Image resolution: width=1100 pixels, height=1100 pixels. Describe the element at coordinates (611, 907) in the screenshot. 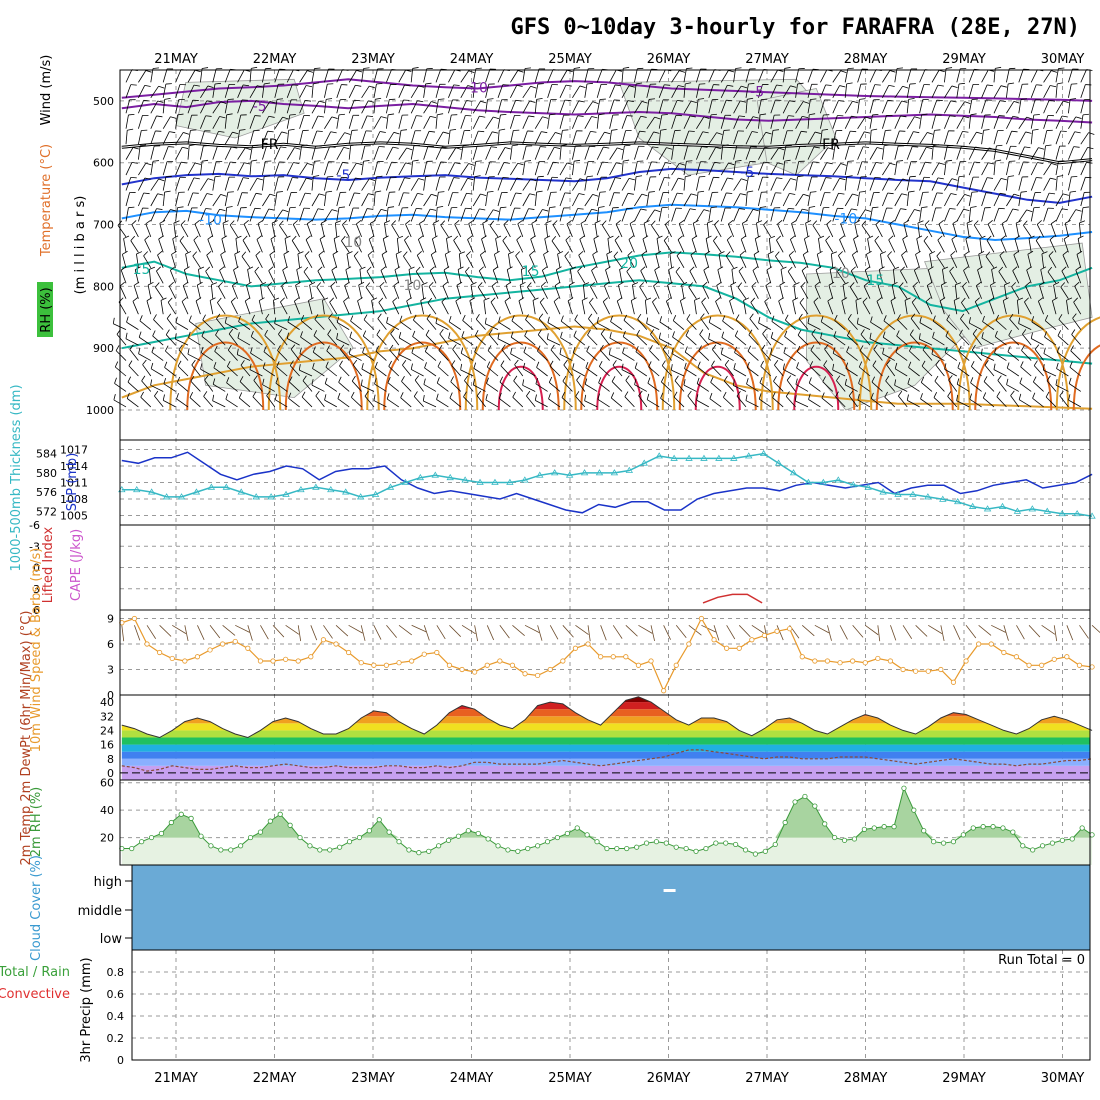

I see `cloud-cover-fill` at that location.